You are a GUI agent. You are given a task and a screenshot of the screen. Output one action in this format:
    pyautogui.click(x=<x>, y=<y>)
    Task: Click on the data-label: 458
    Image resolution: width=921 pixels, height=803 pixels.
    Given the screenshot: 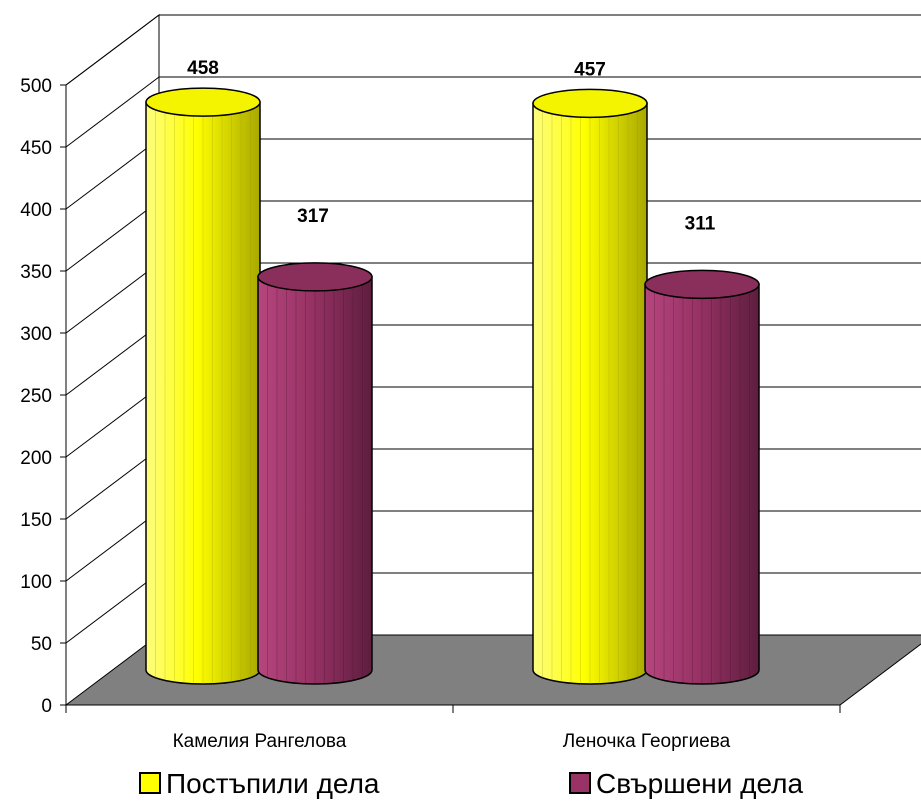 What is the action you would take?
    pyautogui.click(x=203, y=68)
    